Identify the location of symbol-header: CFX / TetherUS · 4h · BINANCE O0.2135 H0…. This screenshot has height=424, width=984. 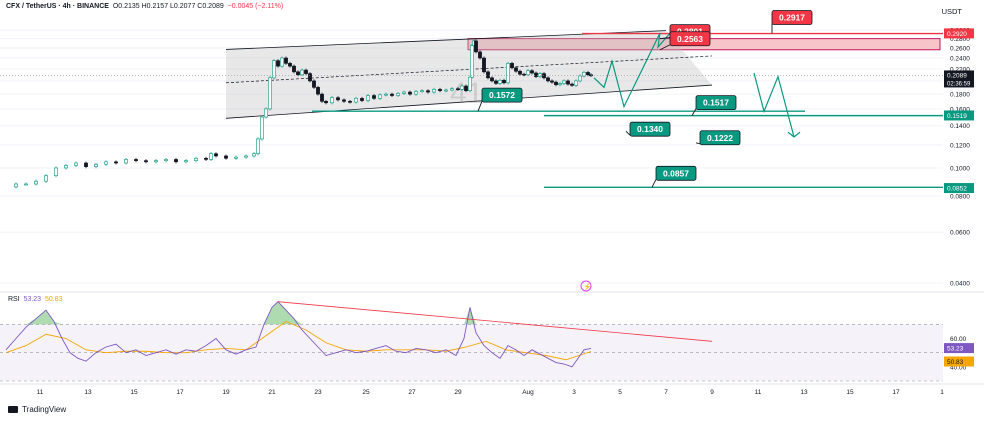
(144, 6).